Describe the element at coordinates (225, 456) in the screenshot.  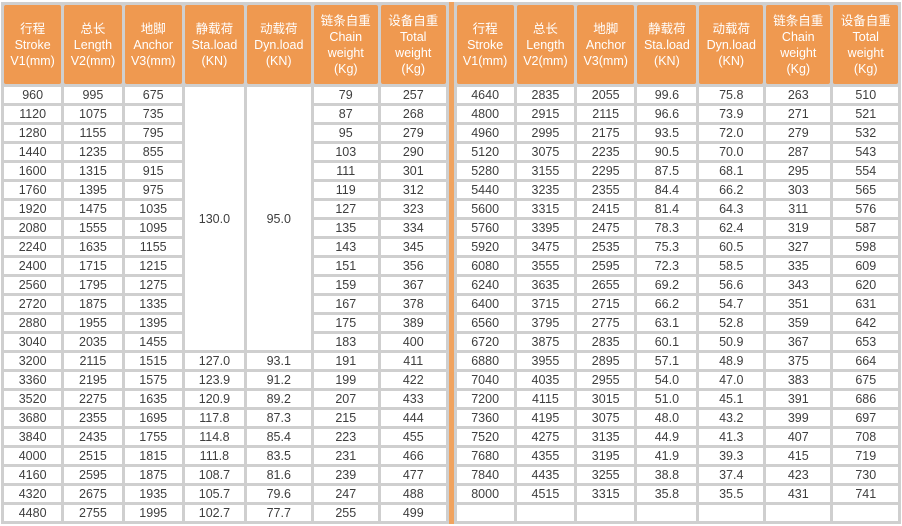
I see `table-row: 4000 2515 1815 111.8 83.5 231 466` at that location.